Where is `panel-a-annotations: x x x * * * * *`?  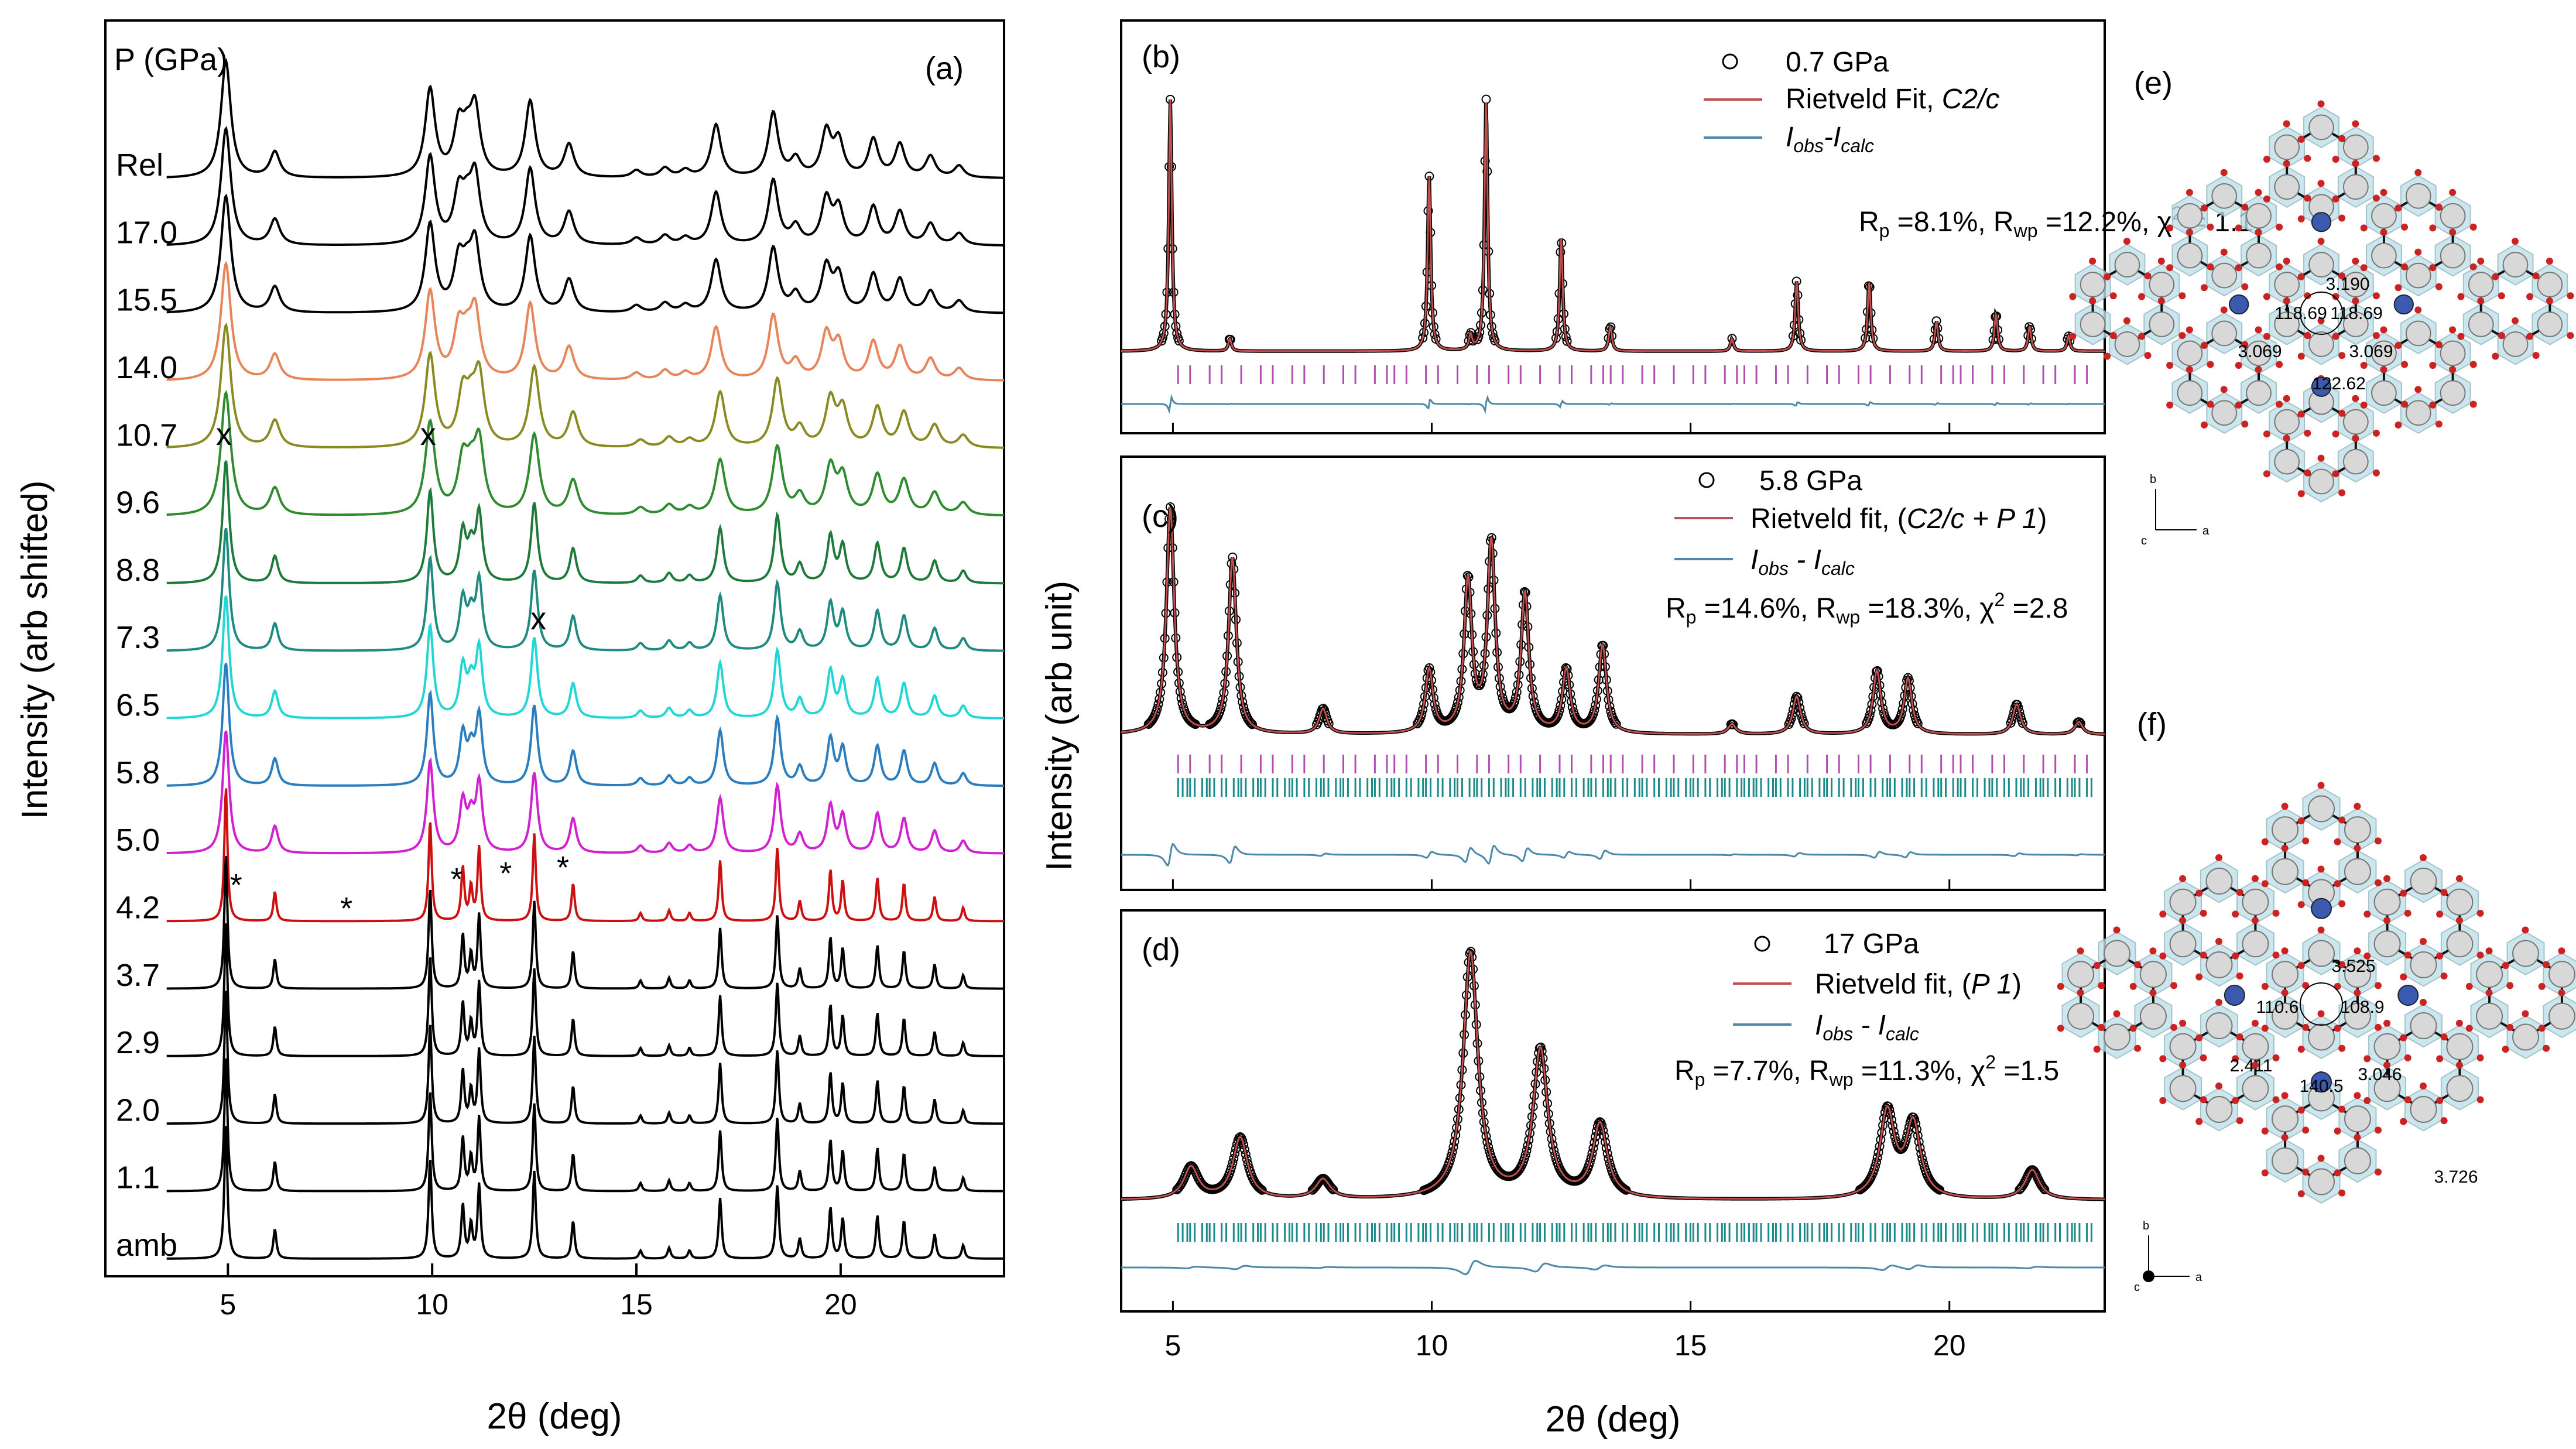
panel-a-annotations: x x x * * * * * is located at coordinates (392, 671).